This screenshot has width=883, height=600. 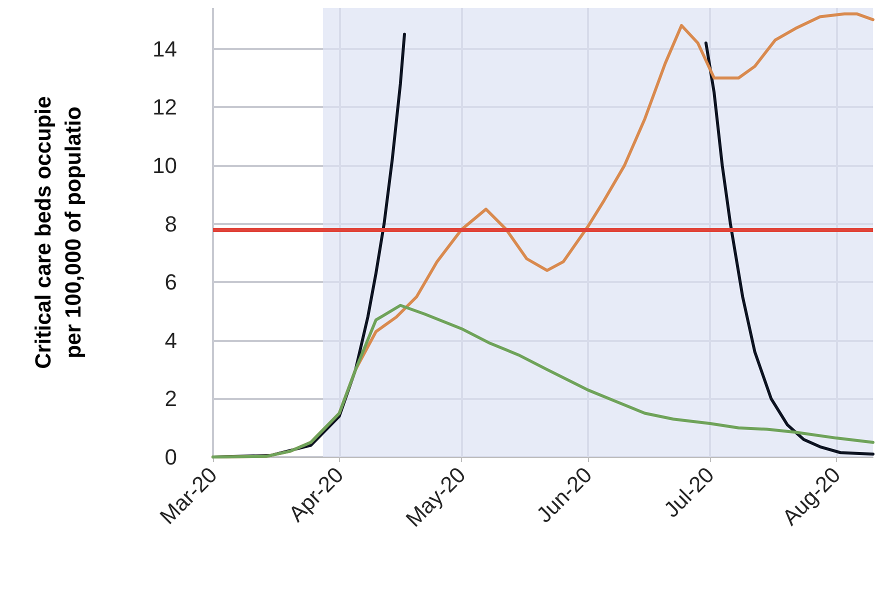 What do you see at coordinates (170, 282) in the screenshot?
I see `y-tick-label: 6` at bounding box center [170, 282].